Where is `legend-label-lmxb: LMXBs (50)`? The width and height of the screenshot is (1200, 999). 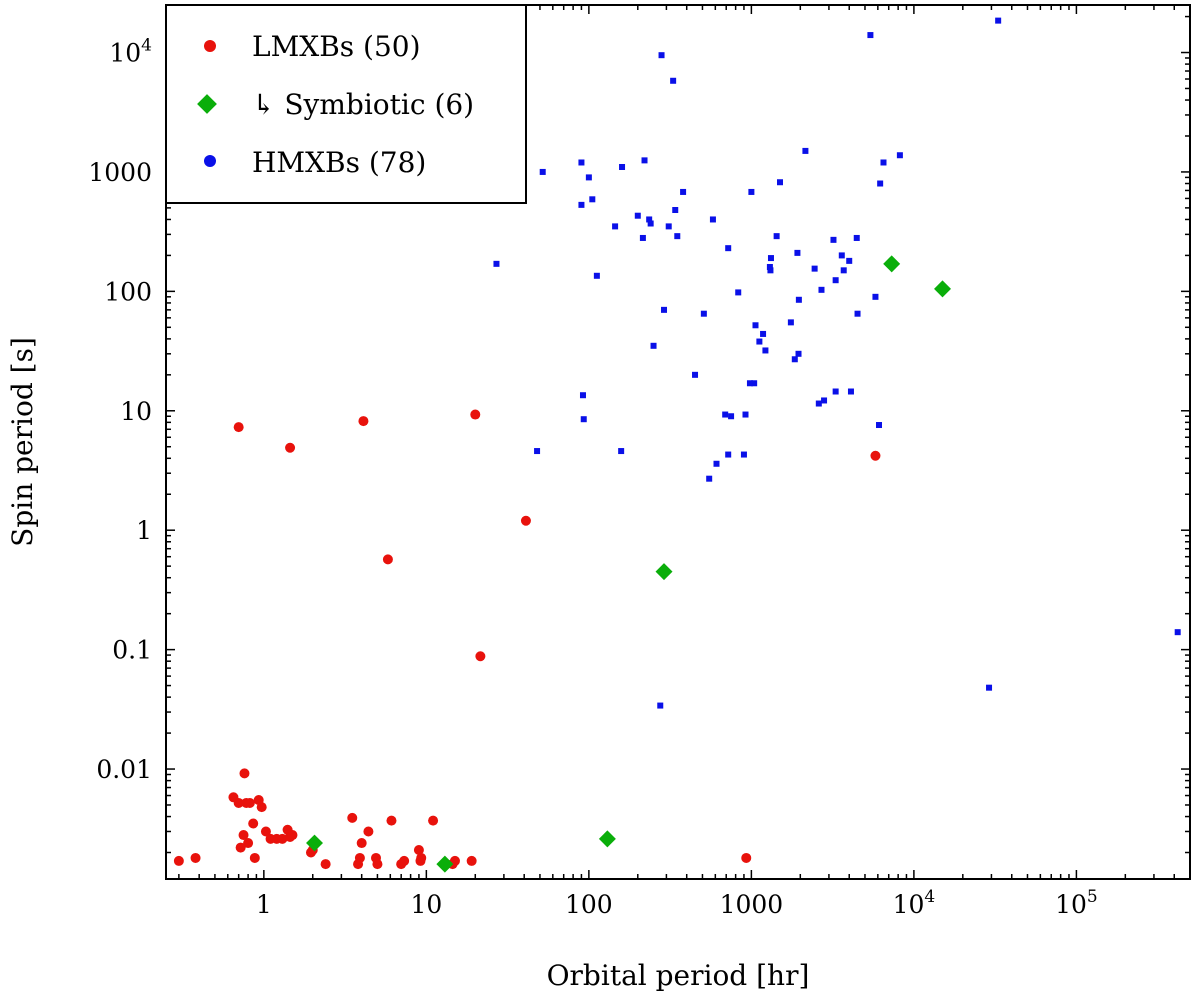 legend-label-lmxb: LMXBs (50) is located at coordinates (336, 46).